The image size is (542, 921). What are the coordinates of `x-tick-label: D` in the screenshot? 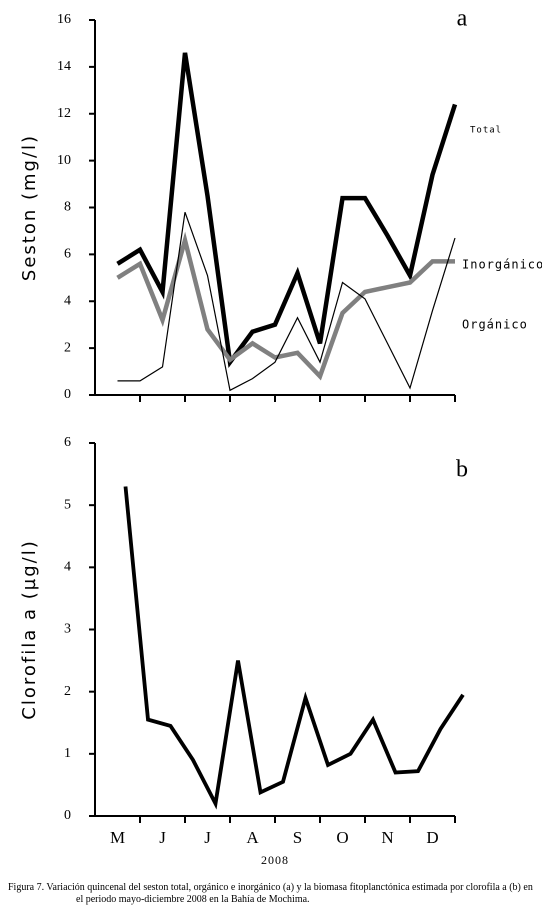 It's located at (432, 837).